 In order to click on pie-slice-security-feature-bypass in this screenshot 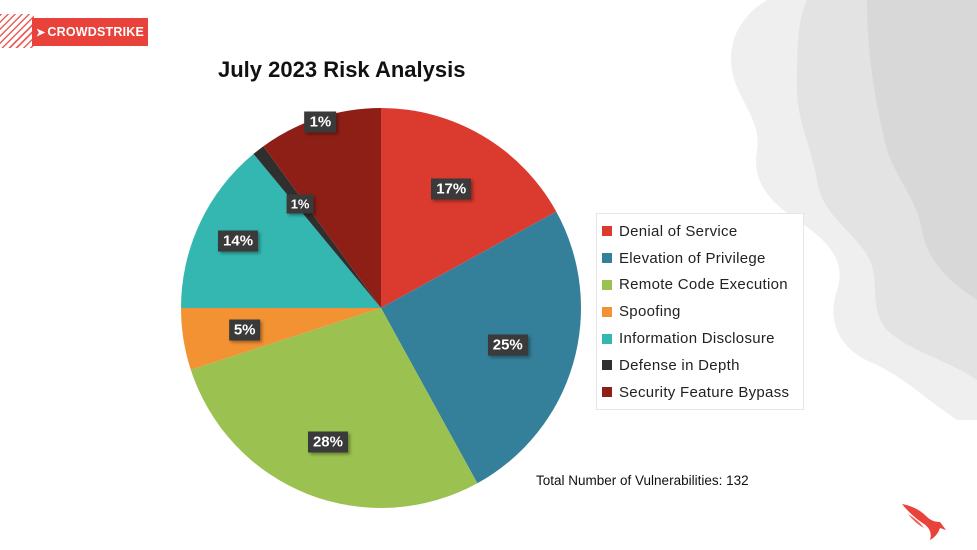, I will do `click(322, 208)`.